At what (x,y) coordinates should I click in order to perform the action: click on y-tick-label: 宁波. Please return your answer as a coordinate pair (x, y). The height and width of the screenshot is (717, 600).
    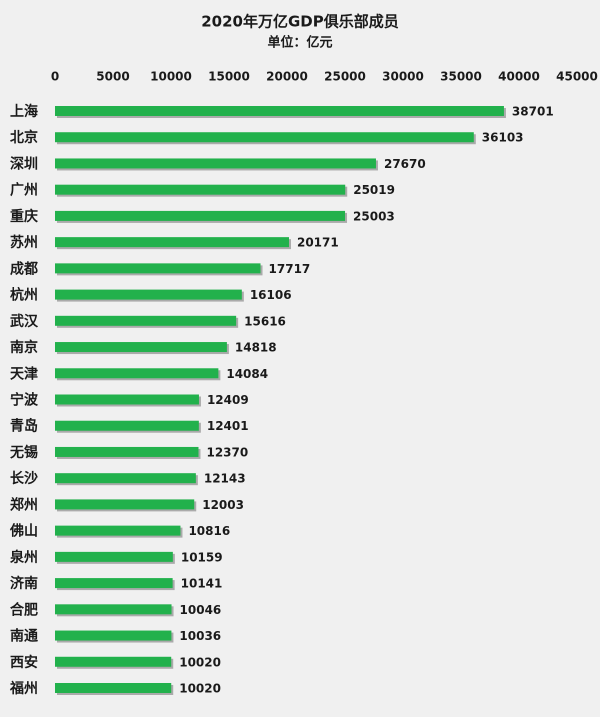
    Looking at the image, I should click on (24, 400).